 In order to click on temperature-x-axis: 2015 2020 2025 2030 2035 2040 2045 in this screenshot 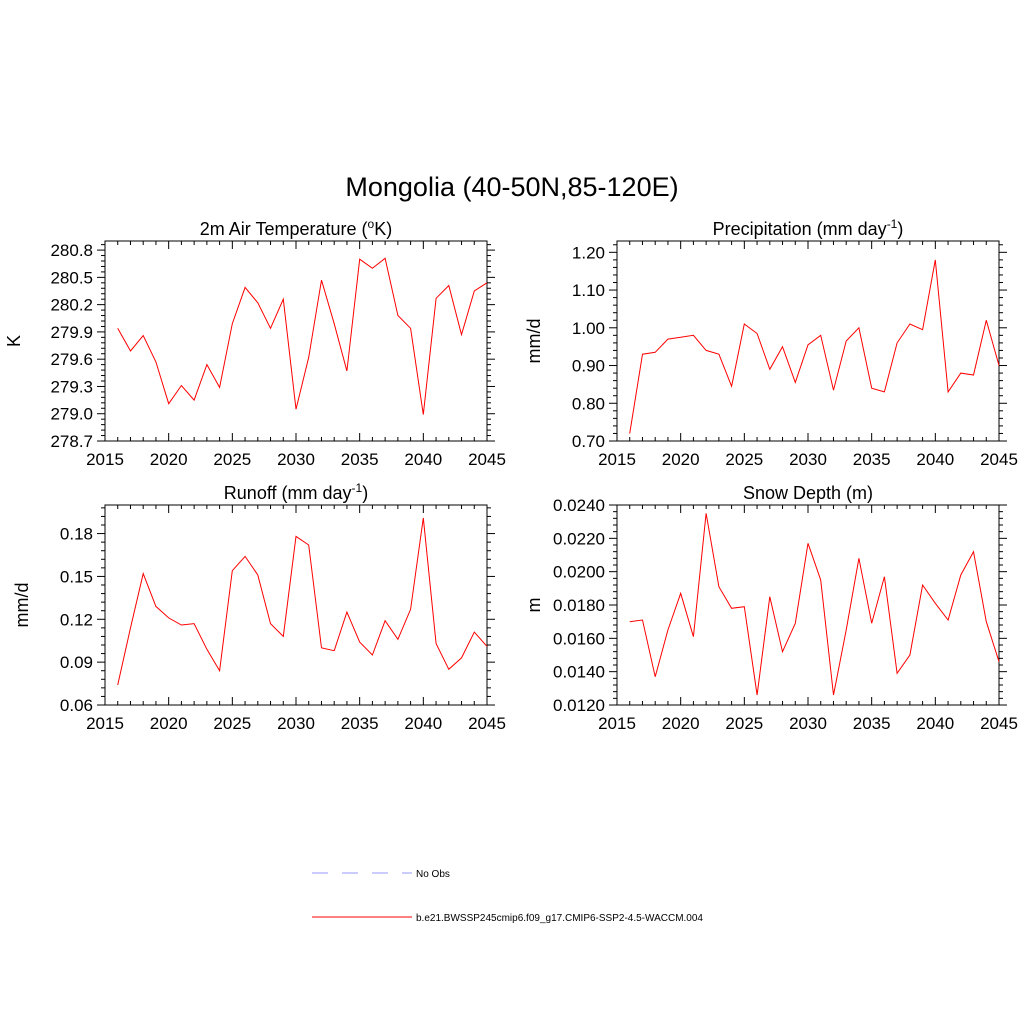, I will do `click(296, 355)`.